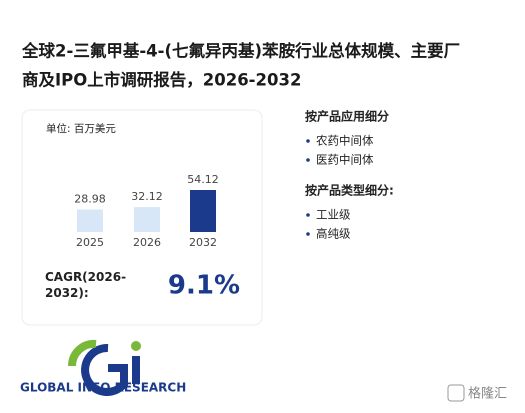  Describe the element at coordinates (203, 179) in the screenshot. I see `value-label: 54.12` at that location.